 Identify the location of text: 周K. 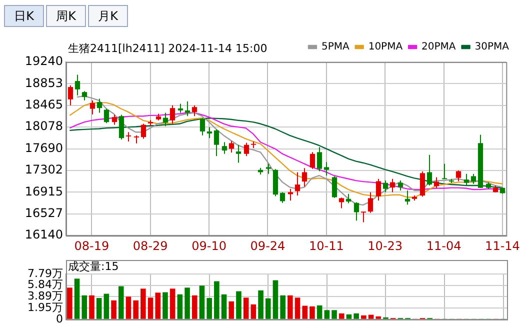
(66, 16).